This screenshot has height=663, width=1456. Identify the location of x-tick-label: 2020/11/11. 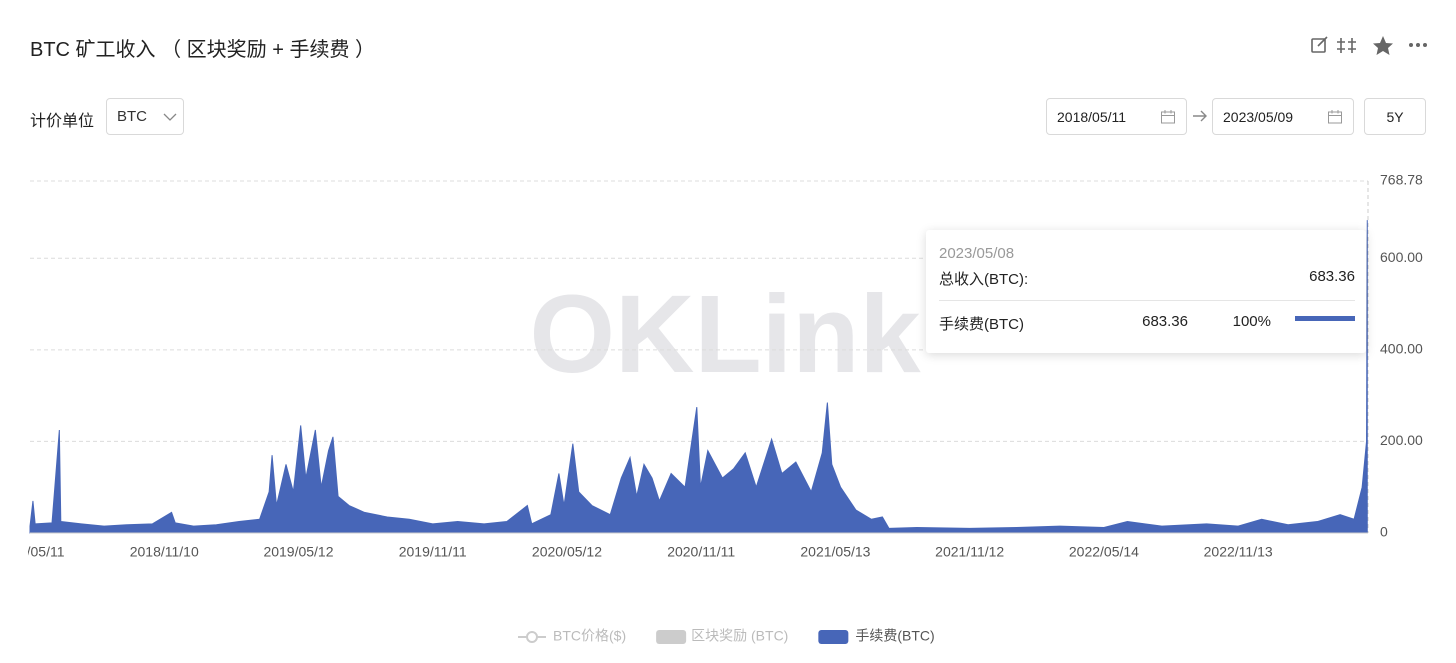
(701, 552).